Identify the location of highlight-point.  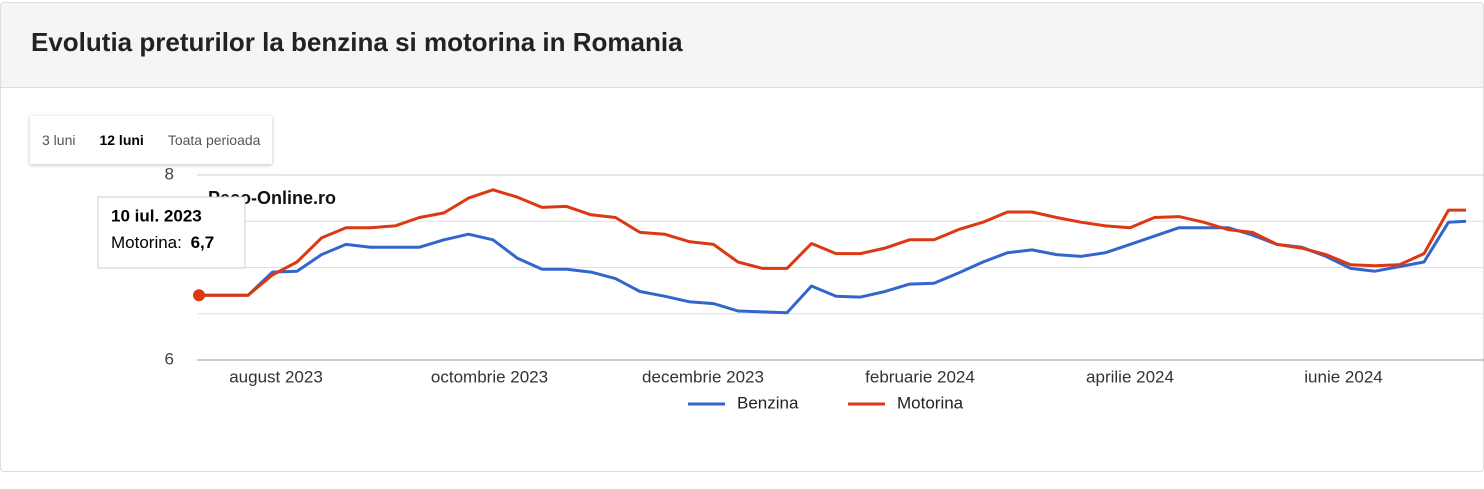
(199, 295).